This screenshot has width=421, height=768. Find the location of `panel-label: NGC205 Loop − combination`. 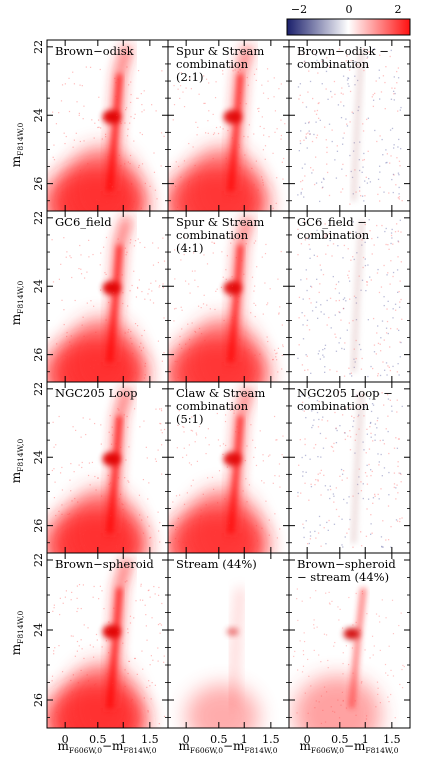

panel-label: NGC205 Loop − combination is located at coordinates (345, 399).